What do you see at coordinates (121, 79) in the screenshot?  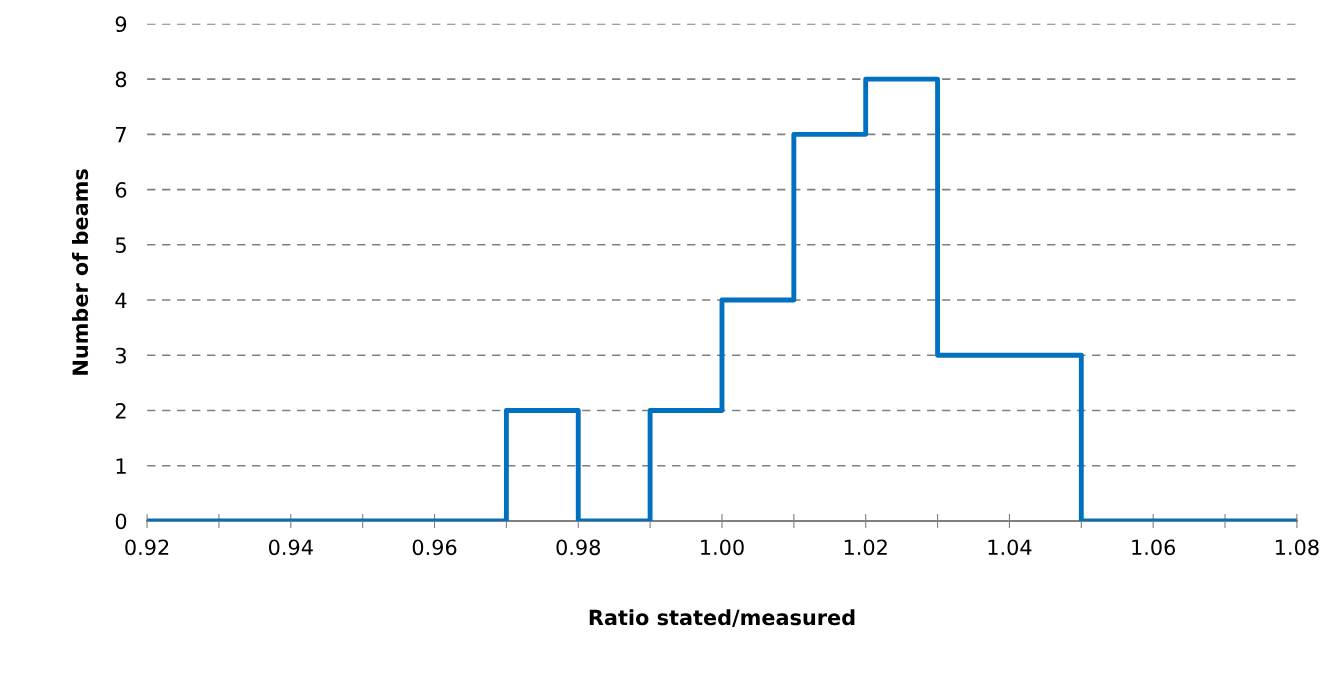 I see `y-tick-label: 8` at bounding box center [121, 79].